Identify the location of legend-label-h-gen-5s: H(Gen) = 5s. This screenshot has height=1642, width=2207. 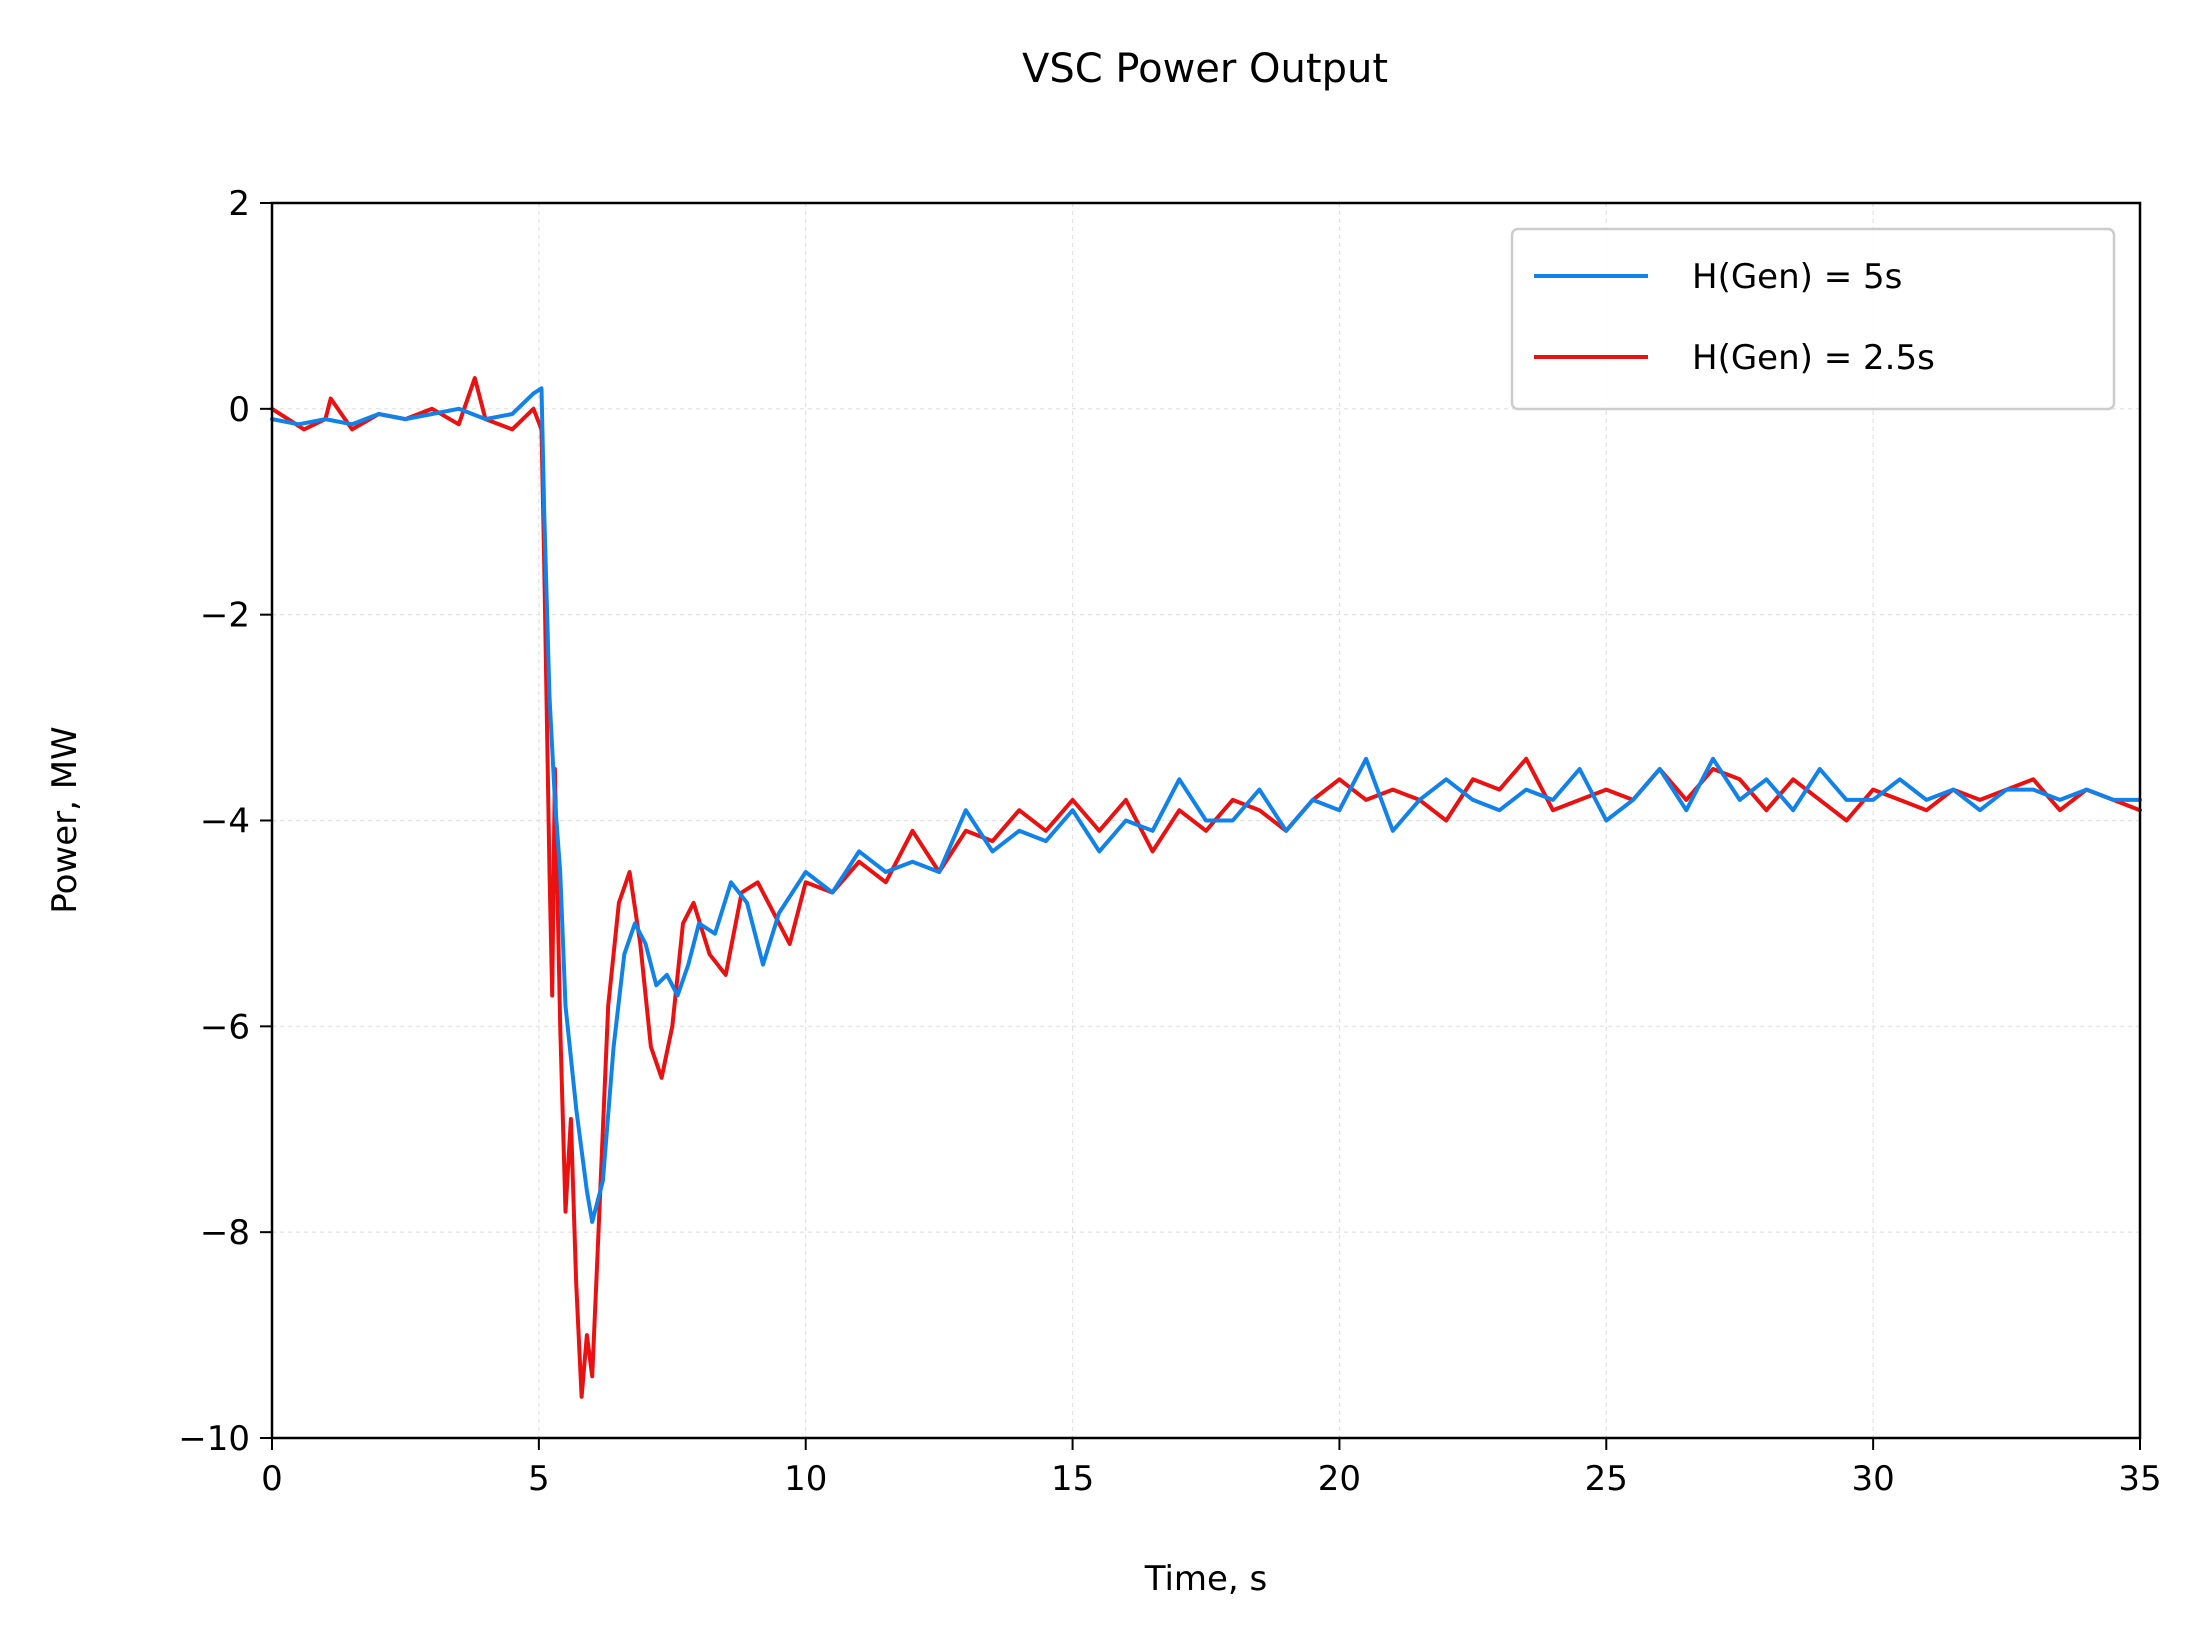
(1797, 277).